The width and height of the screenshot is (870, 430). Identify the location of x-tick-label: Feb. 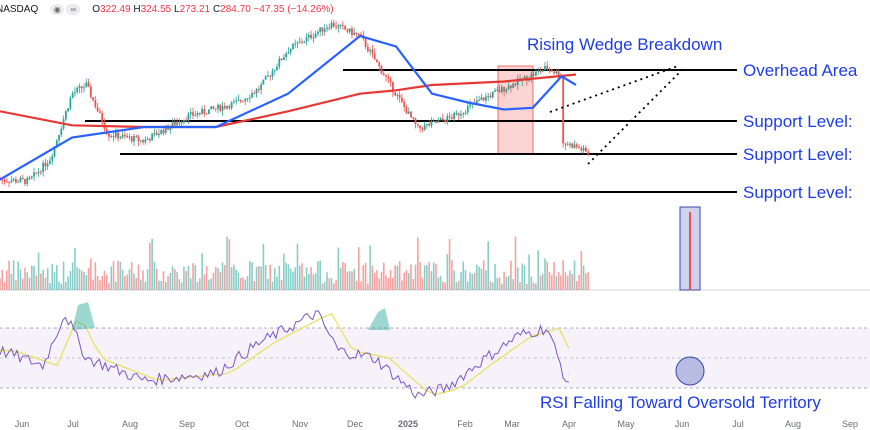
(465, 424).